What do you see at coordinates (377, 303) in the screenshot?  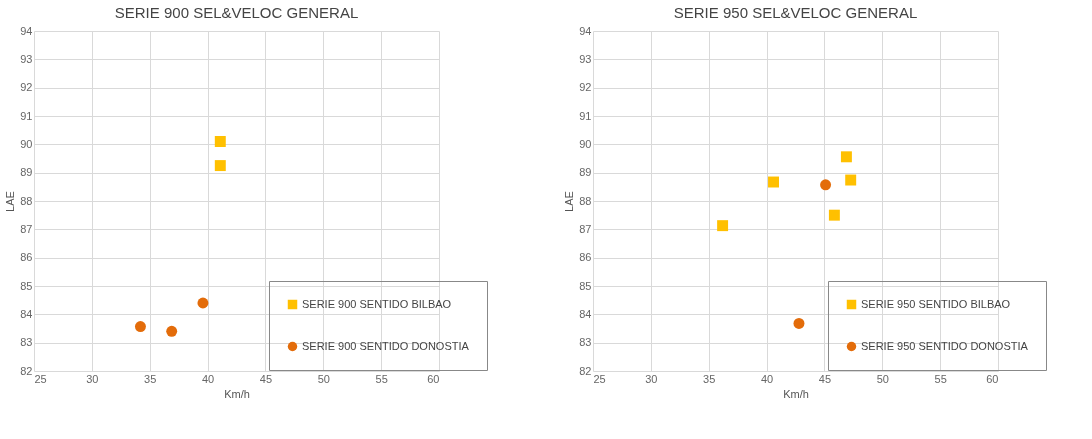 I see `legend-label: SERIE 900 SENTIDO BILBAO` at bounding box center [377, 303].